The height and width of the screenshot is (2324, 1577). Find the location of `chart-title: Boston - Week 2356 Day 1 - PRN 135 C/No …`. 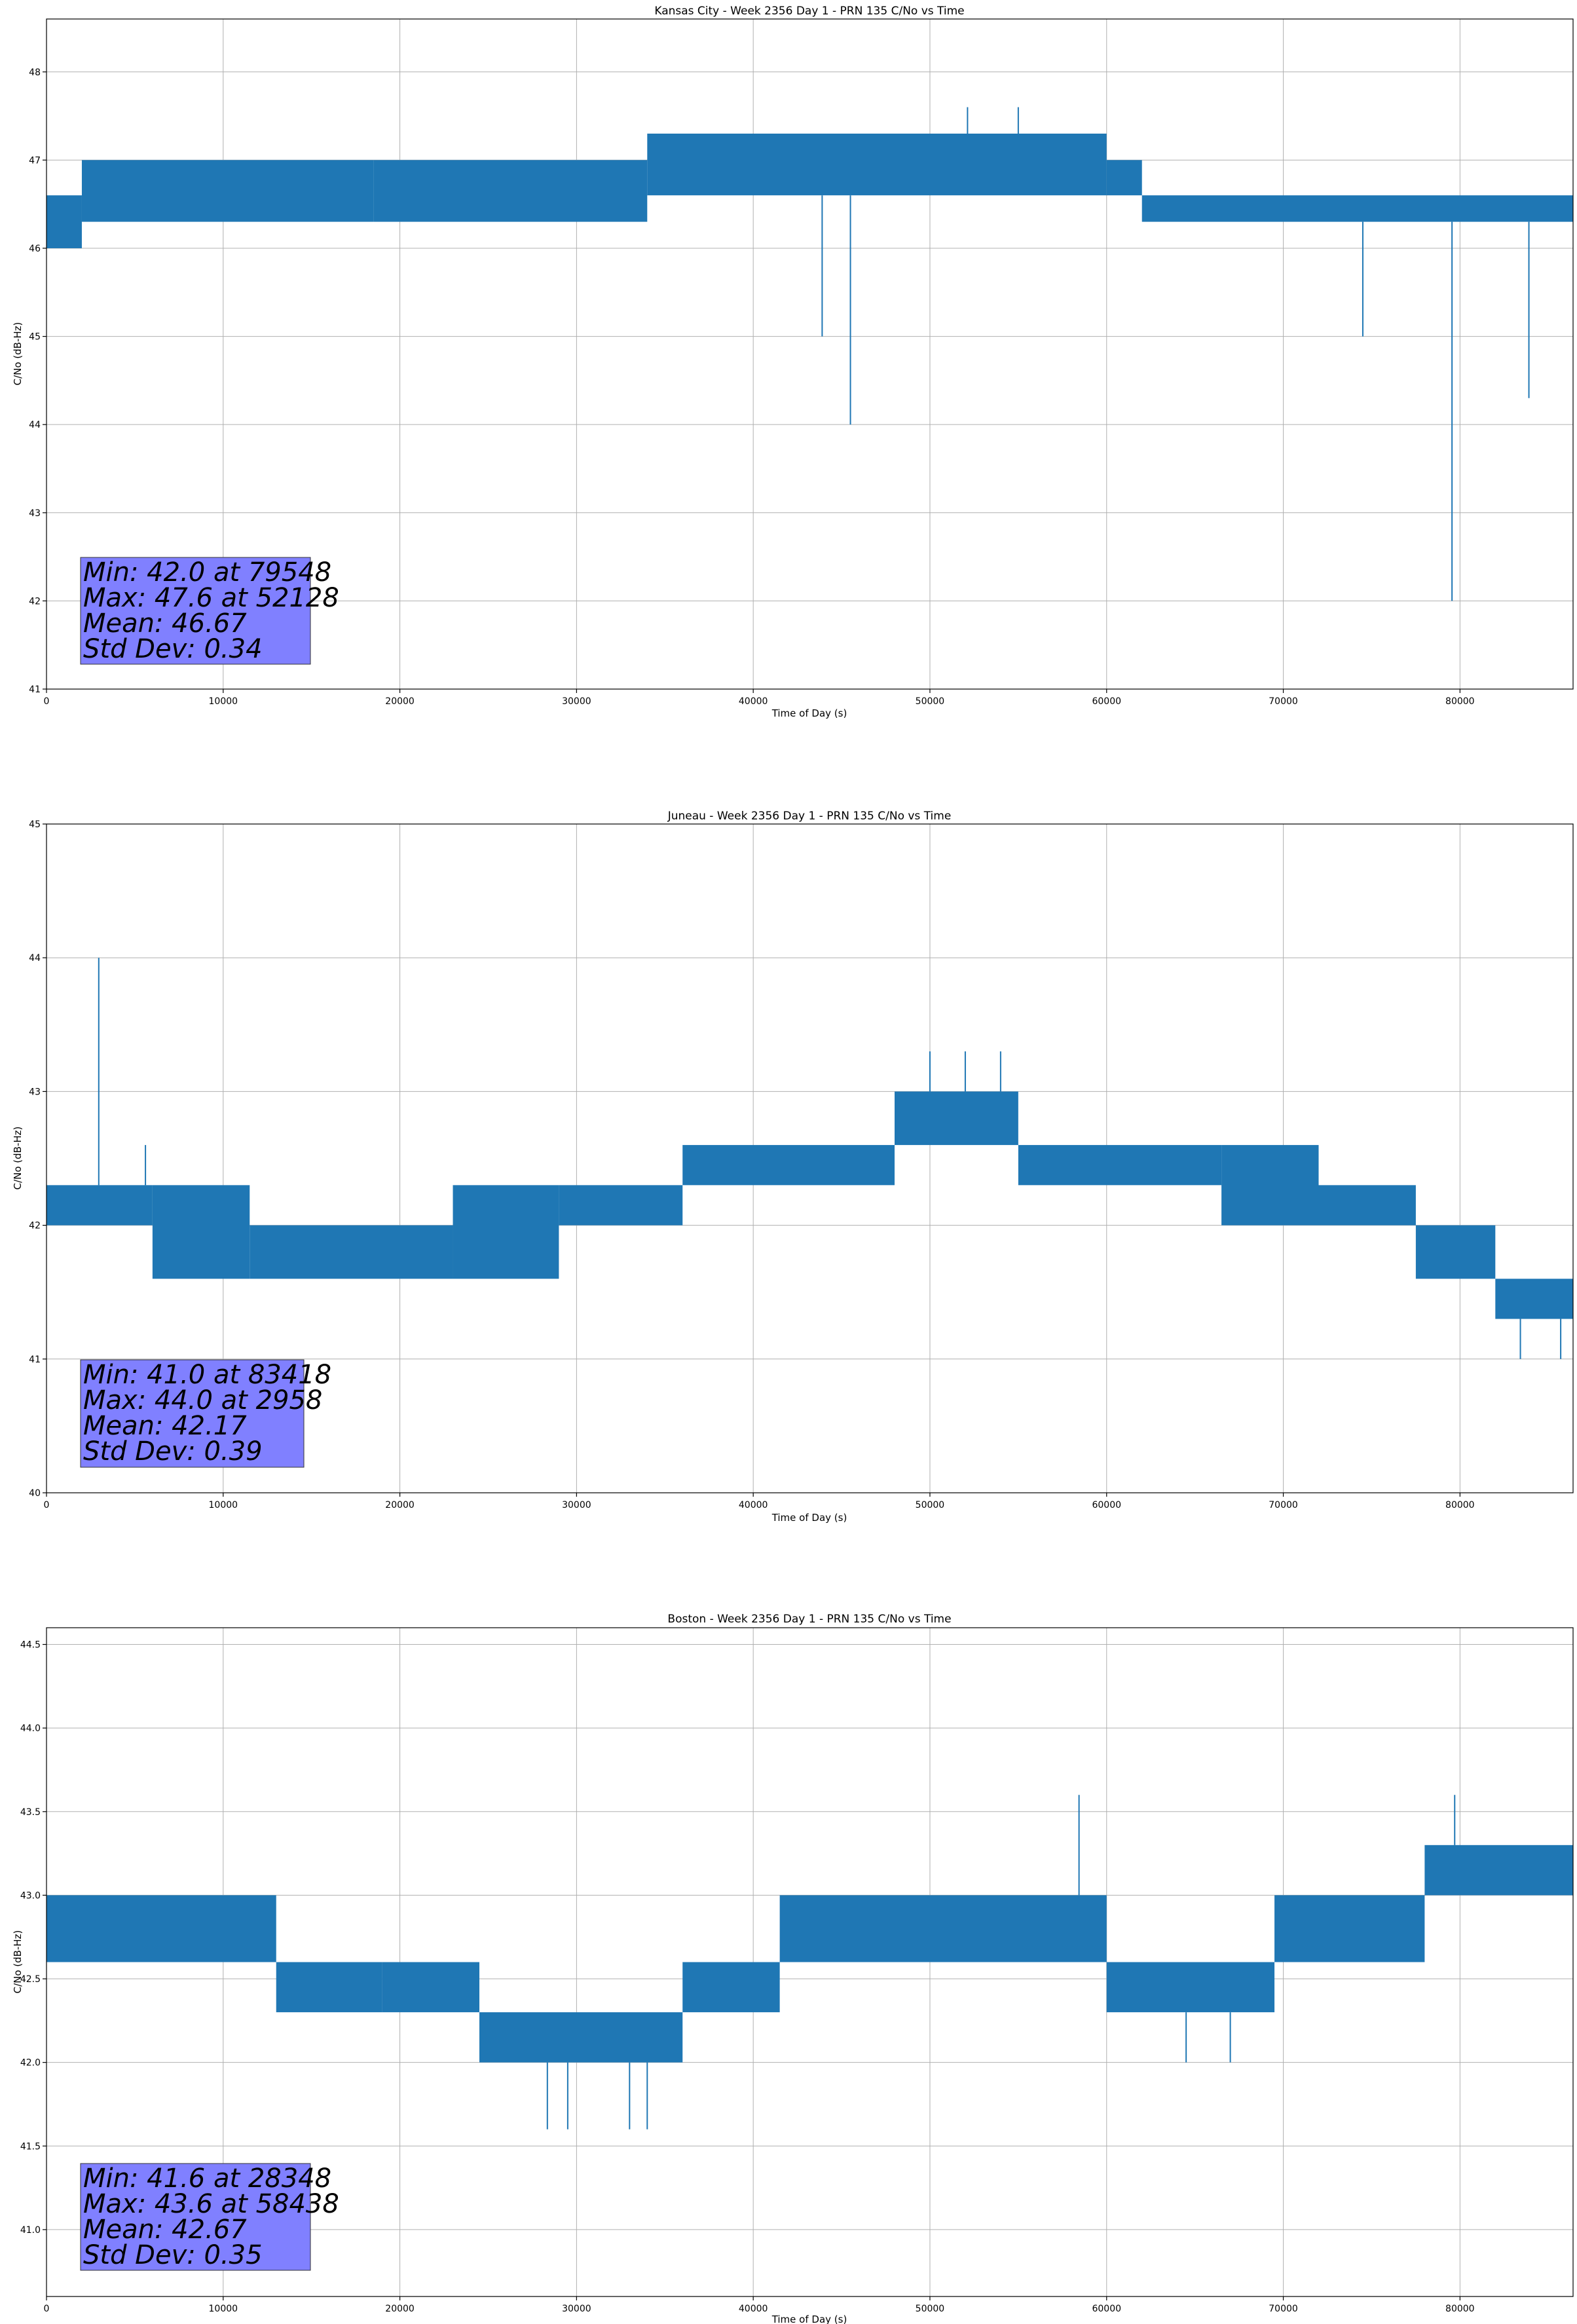

chart-title: Boston - Week 2356 Day 1 - PRN 135 C/No … is located at coordinates (809, 1619).